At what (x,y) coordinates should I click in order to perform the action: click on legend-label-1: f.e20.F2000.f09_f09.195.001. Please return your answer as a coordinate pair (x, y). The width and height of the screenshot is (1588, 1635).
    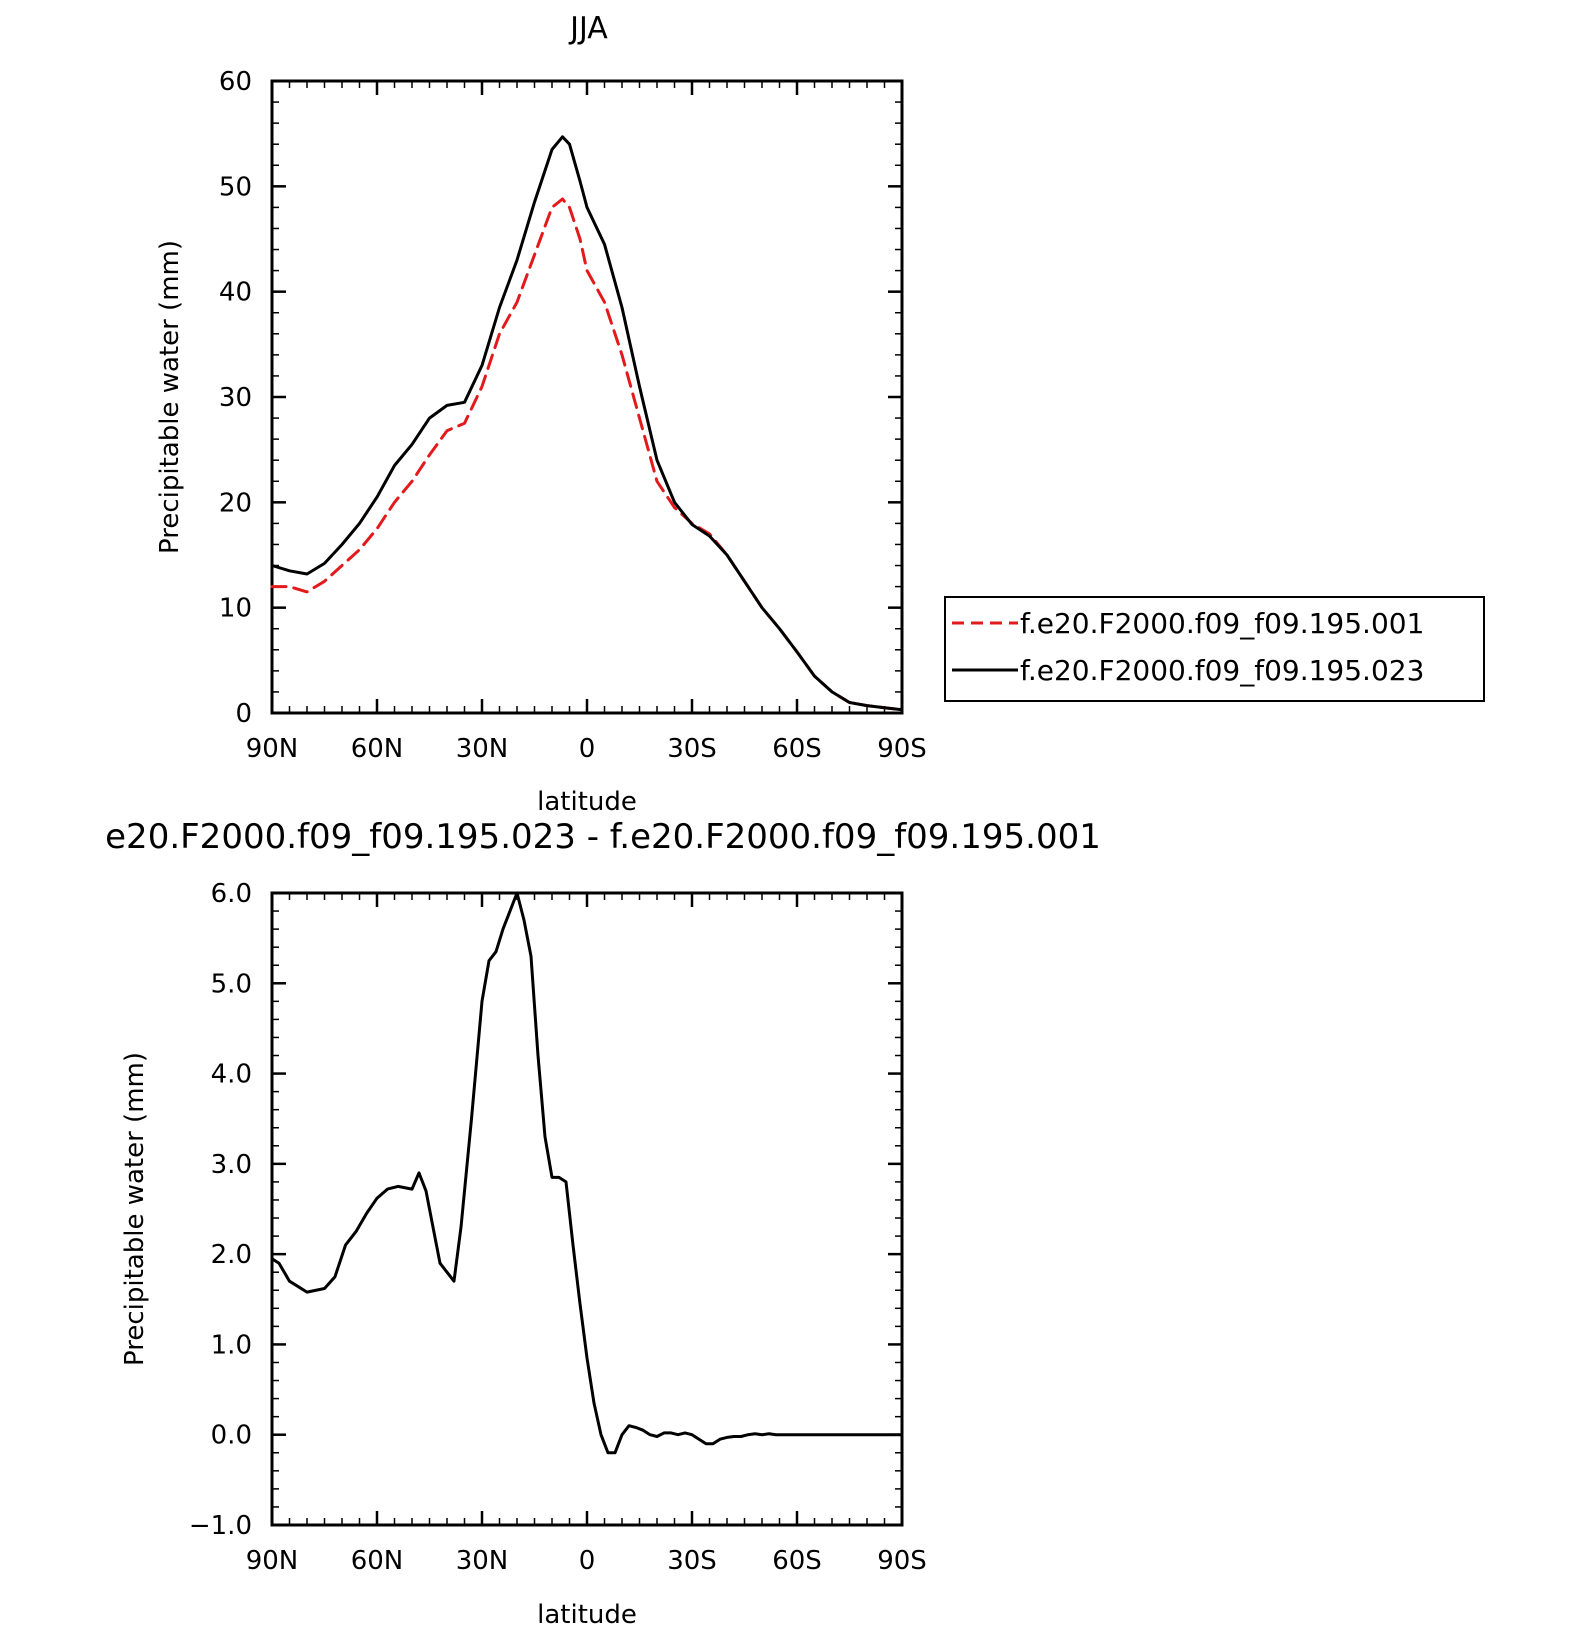
    Looking at the image, I should click on (1222, 623).